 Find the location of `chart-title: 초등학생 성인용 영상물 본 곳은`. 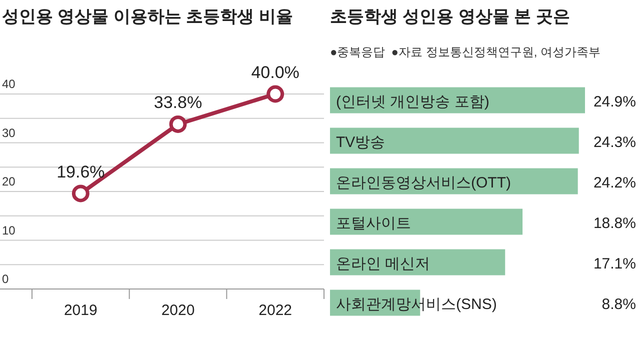

chart-title: 초등학생 성인용 영상물 본 곳은 is located at coordinates (450, 16).